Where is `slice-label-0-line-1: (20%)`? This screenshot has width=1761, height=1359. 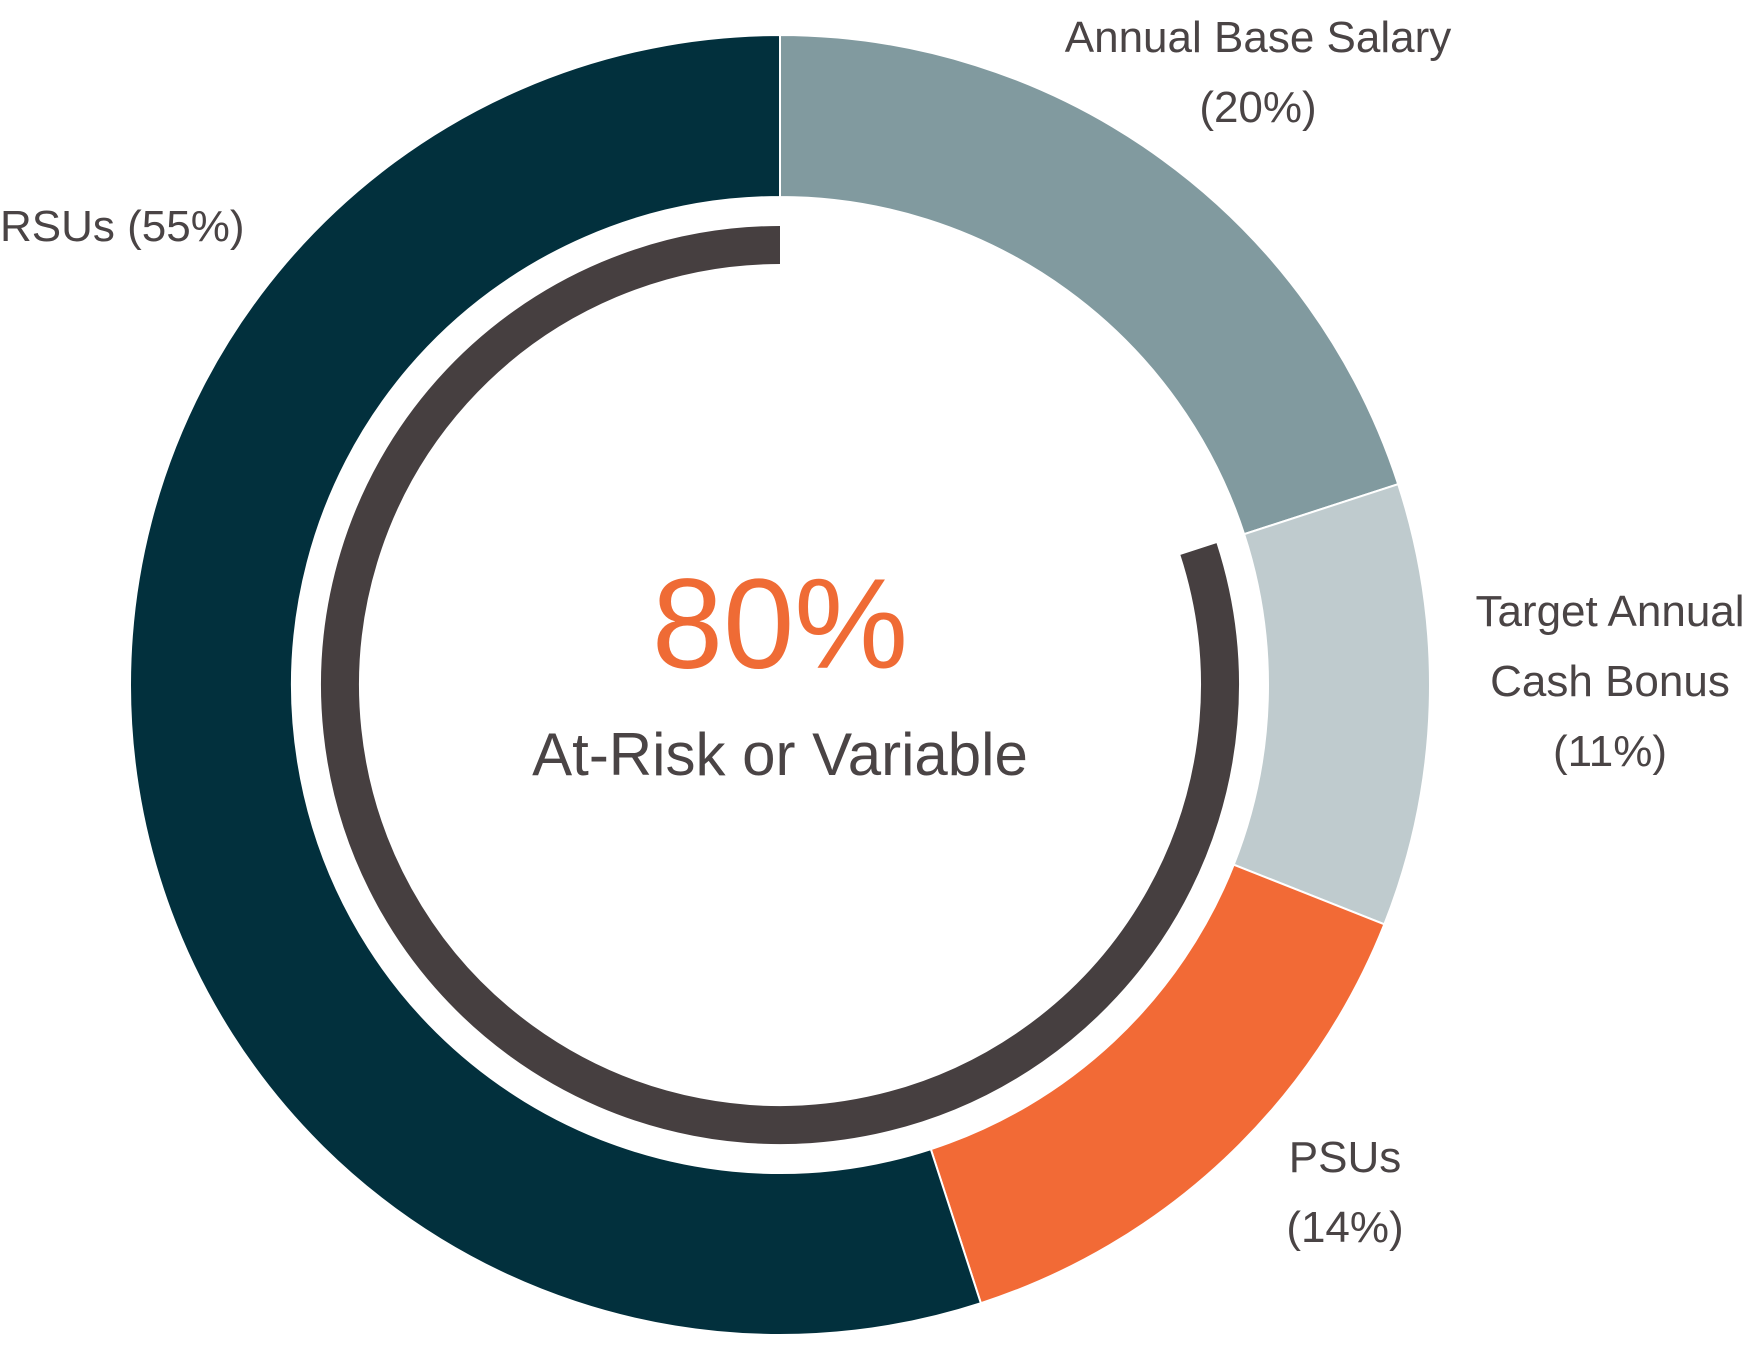 slice-label-0-line-1: (20%) is located at coordinates (1257, 107).